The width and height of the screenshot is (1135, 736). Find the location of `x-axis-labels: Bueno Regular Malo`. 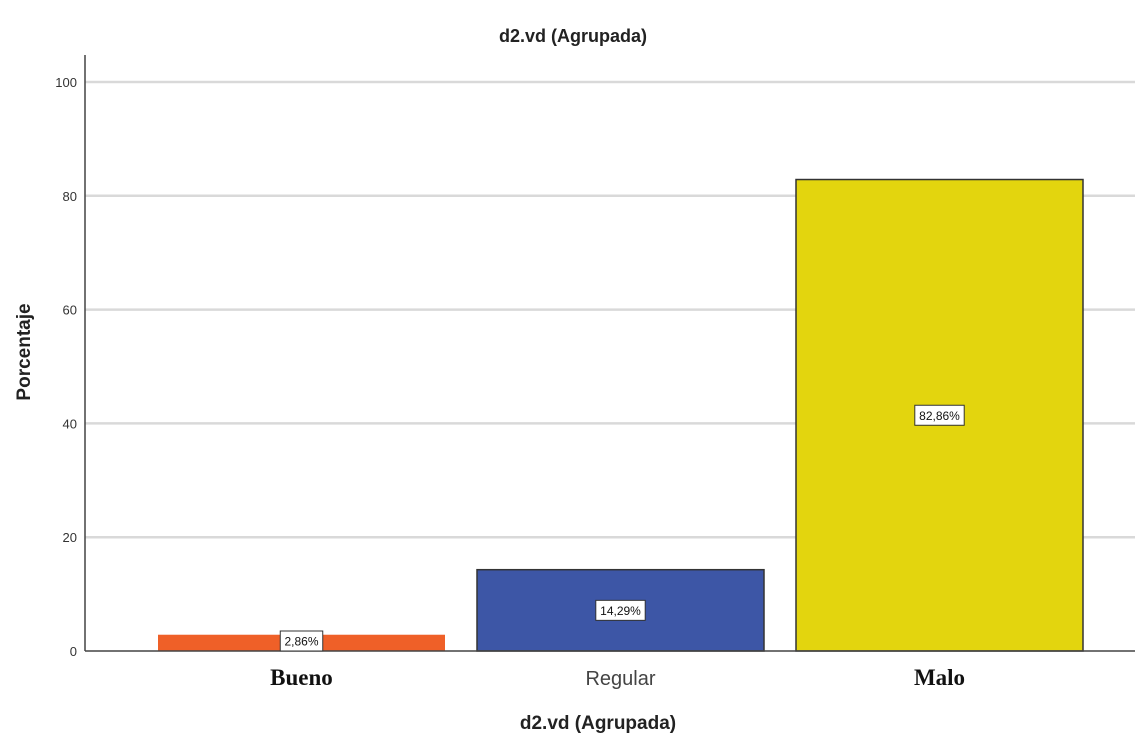

x-axis-labels: Bueno Regular Malo is located at coordinates (617, 677).